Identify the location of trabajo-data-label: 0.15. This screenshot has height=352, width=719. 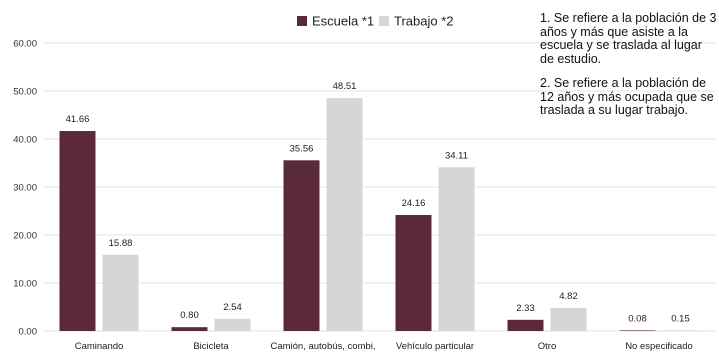
(680, 318).